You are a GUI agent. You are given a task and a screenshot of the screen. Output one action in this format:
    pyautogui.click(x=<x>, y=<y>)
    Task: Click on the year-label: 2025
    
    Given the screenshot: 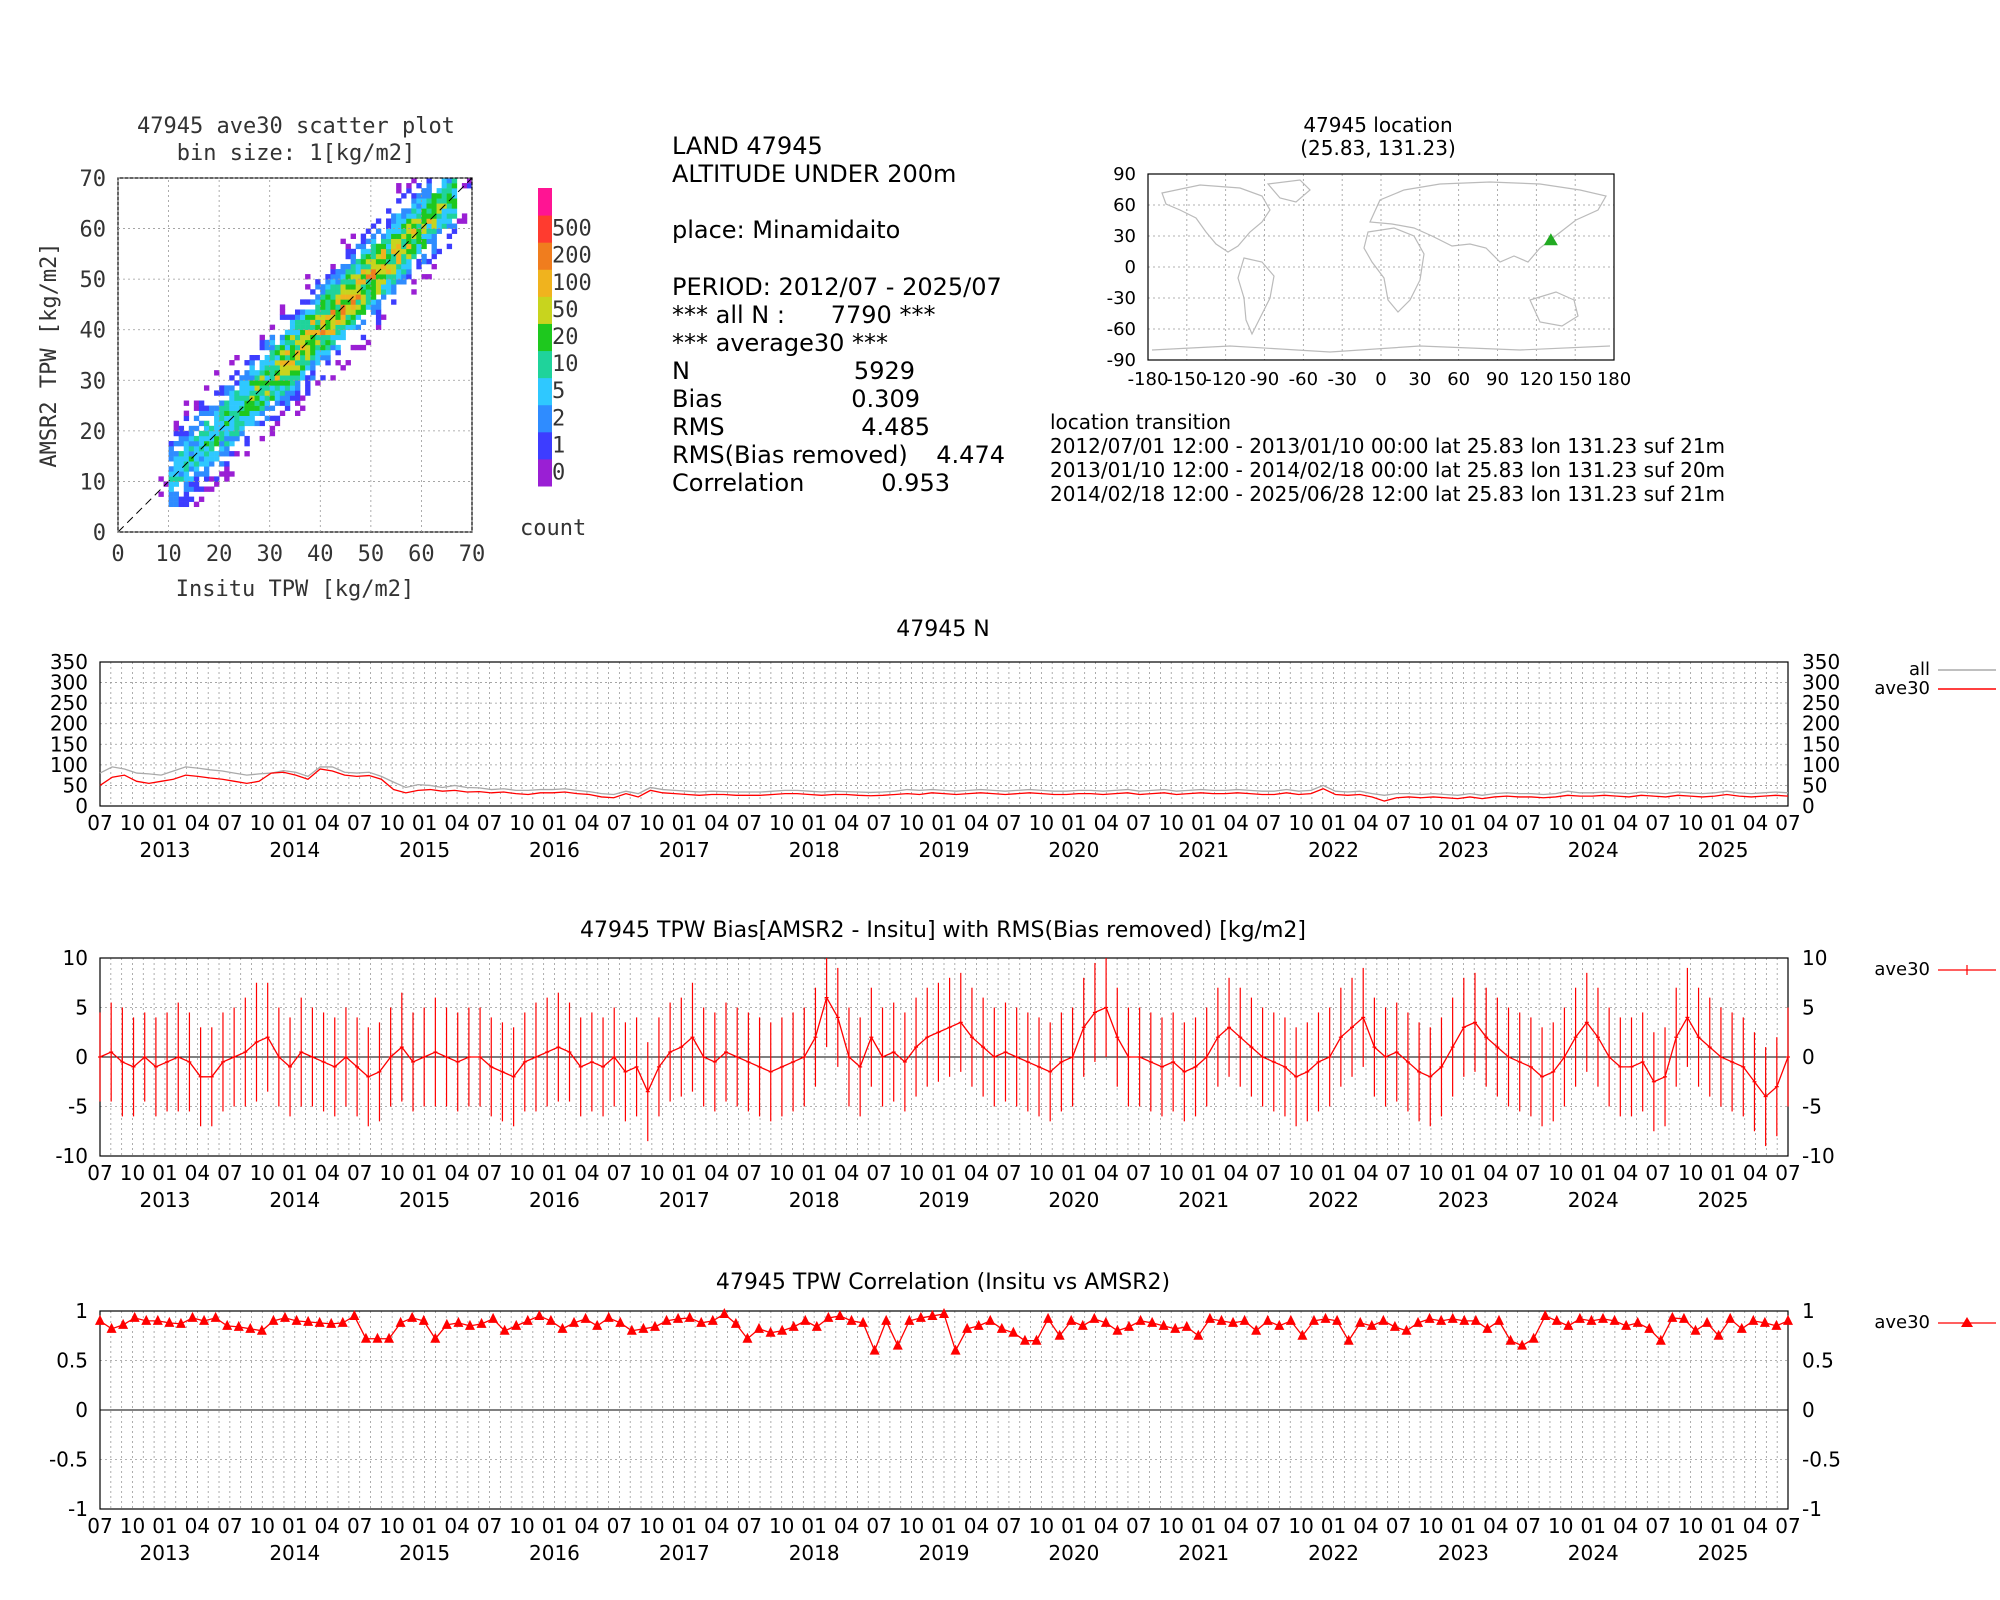 What is the action you would take?
    pyautogui.click(x=1723, y=850)
    